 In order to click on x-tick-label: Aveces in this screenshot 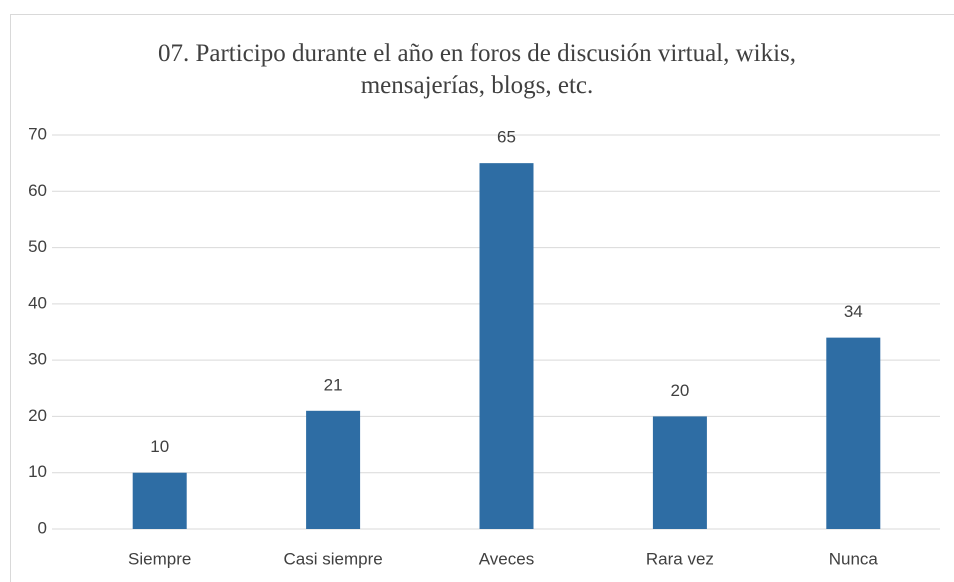, I will do `click(506, 558)`.